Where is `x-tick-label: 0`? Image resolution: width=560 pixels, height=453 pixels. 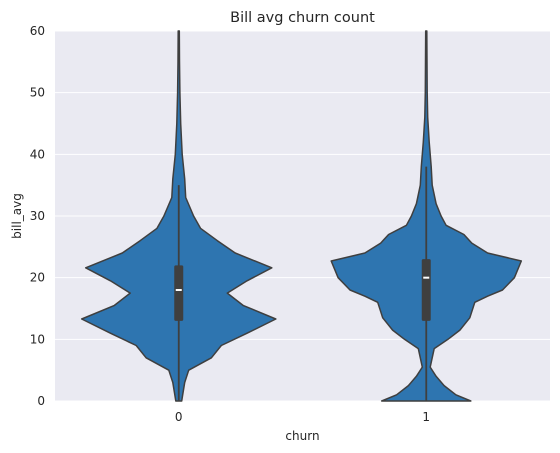
x-tick-label: 0 is located at coordinates (179, 417).